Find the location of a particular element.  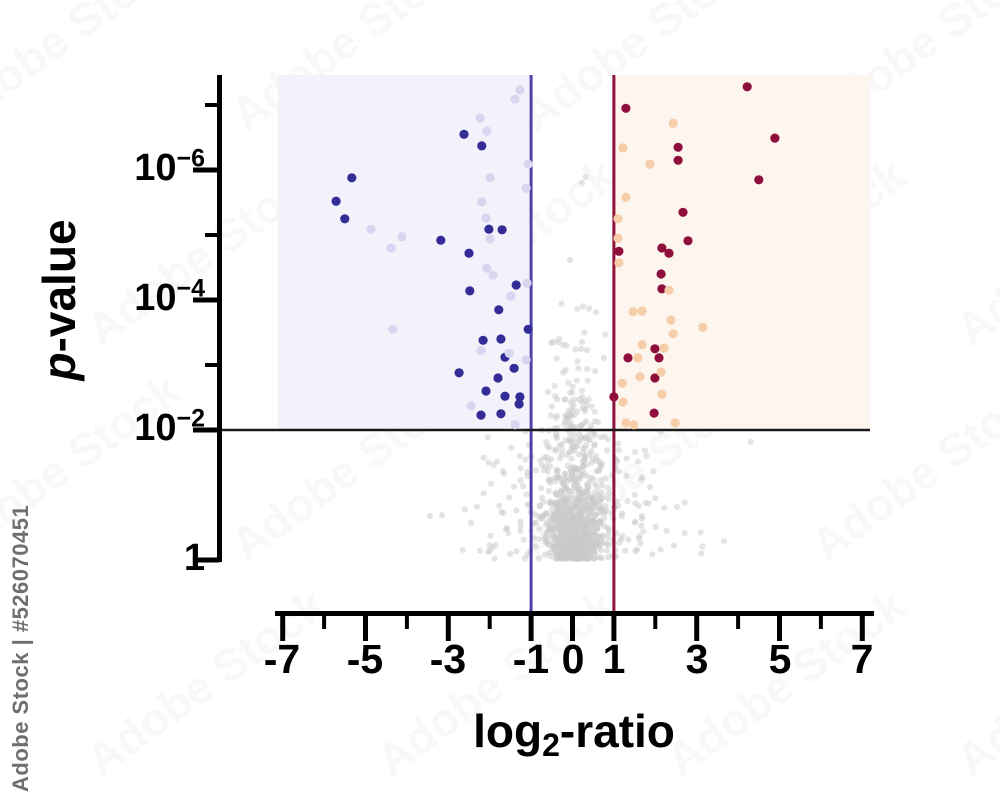

x-tick-label-3: 3 is located at coordinates (697, 659).